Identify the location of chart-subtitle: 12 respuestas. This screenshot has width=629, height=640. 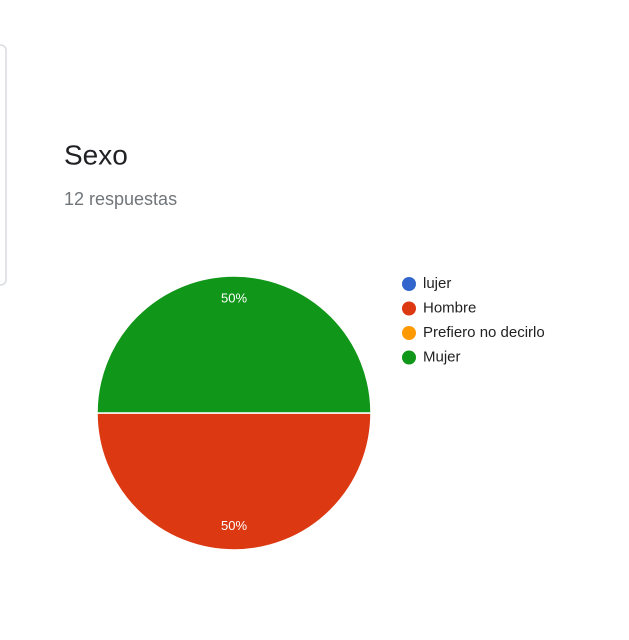
(120, 199).